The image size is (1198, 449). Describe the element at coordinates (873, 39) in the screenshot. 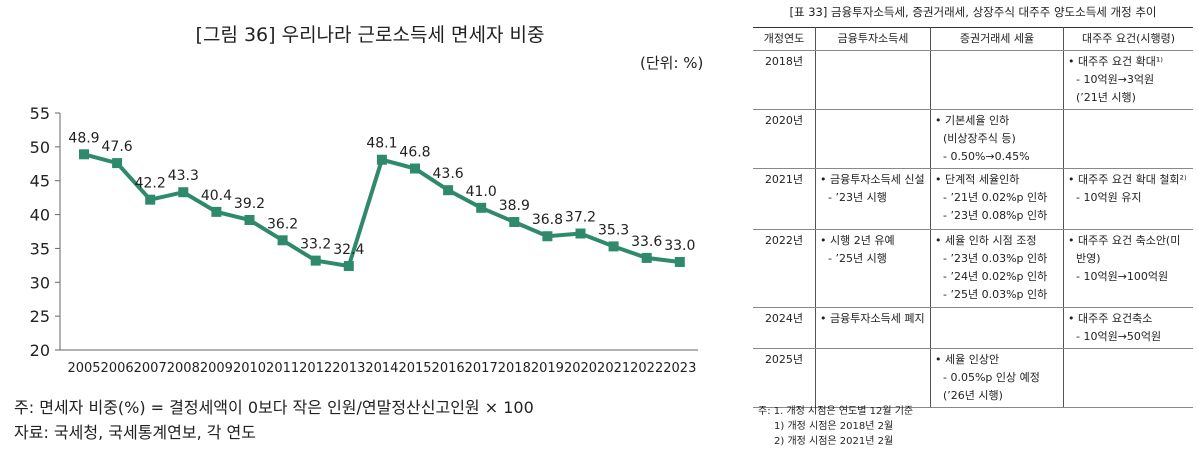

I see `header-fit: 금융투자소득세` at that location.